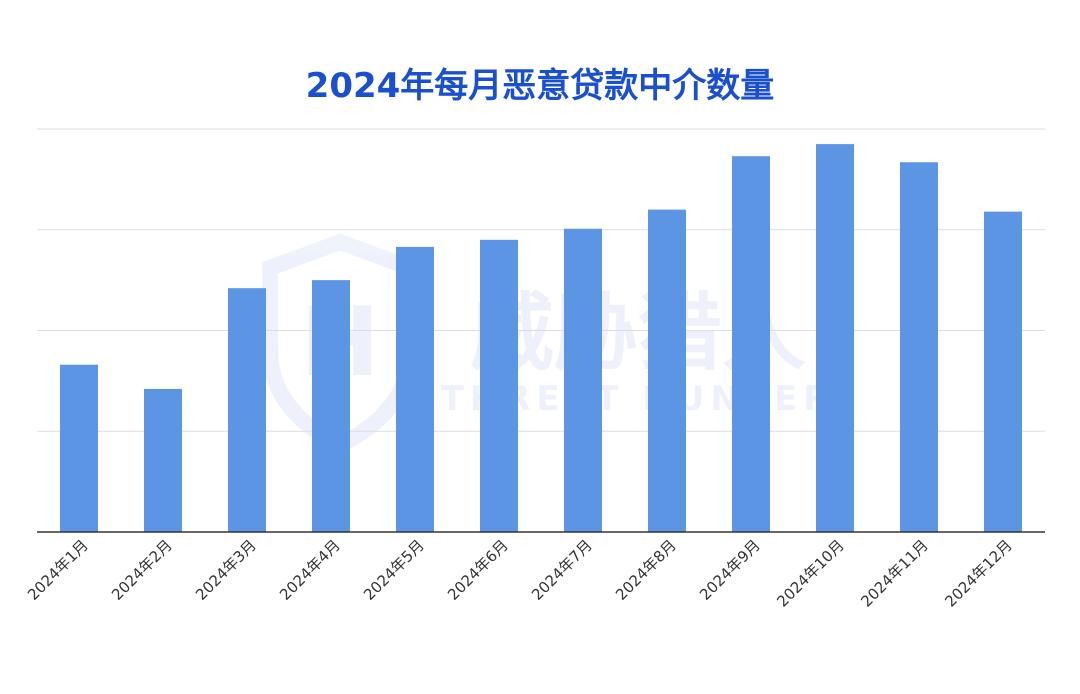 This screenshot has width=1080, height=694. What do you see at coordinates (978, 573) in the screenshot?
I see `x-tick-label: 2024年12月` at bounding box center [978, 573].